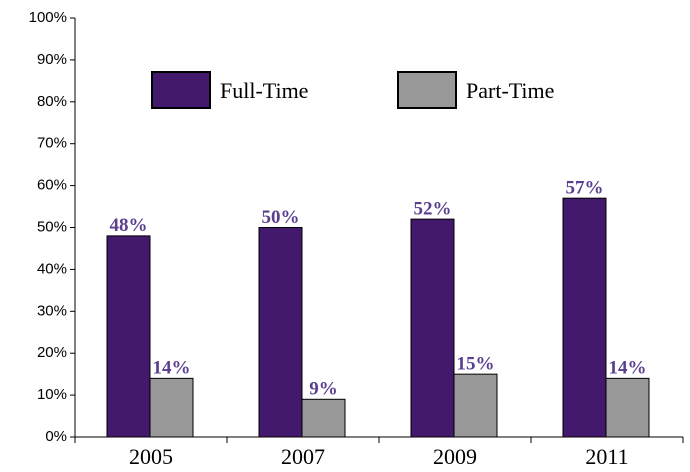  I want to click on y-tick-label: 90%, so click(52, 59).